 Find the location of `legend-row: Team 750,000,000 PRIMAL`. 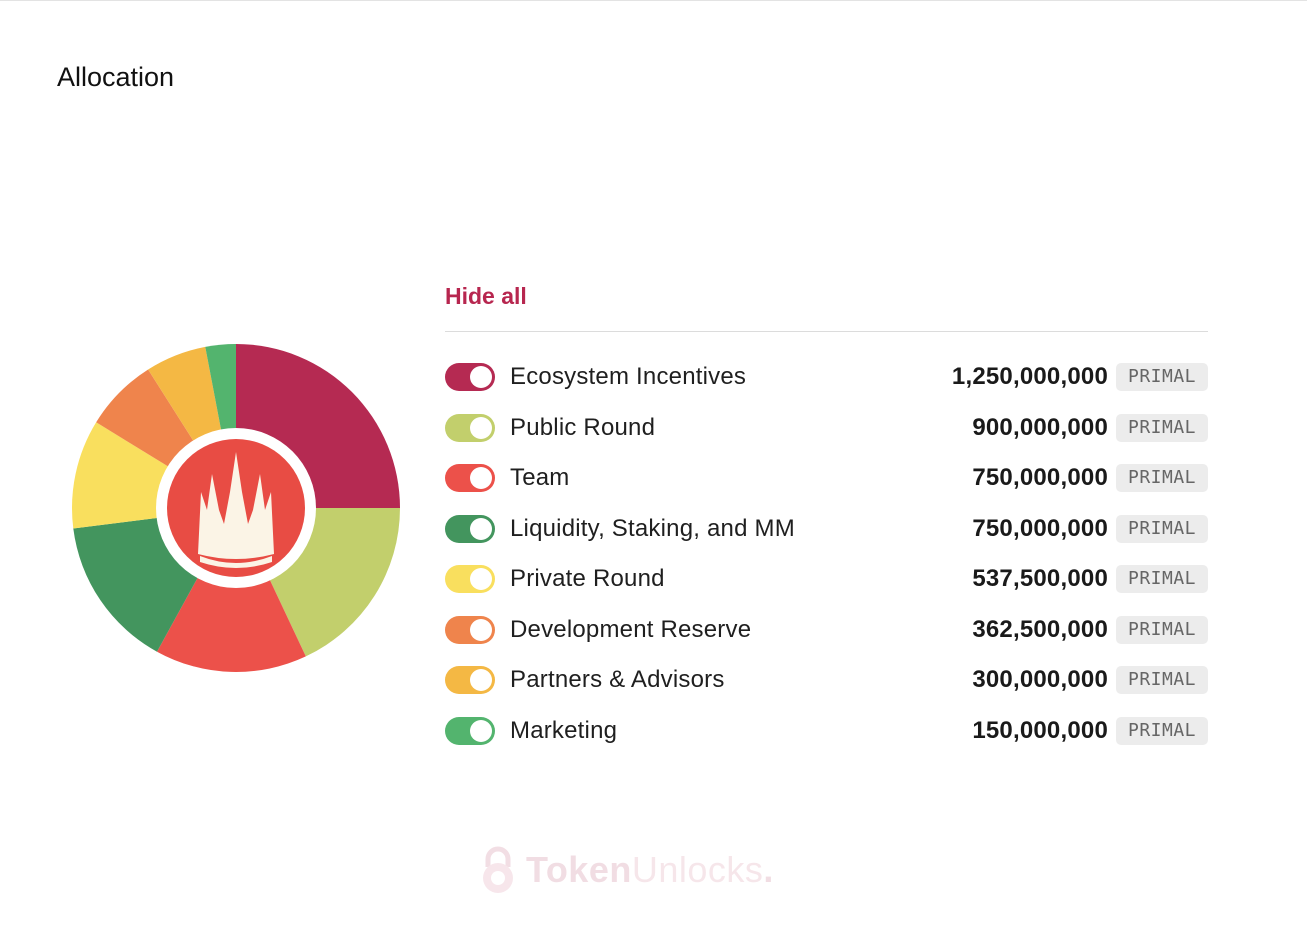

legend-row: Team 750,000,000 PRIMAL is located at coordinates (826, 478).